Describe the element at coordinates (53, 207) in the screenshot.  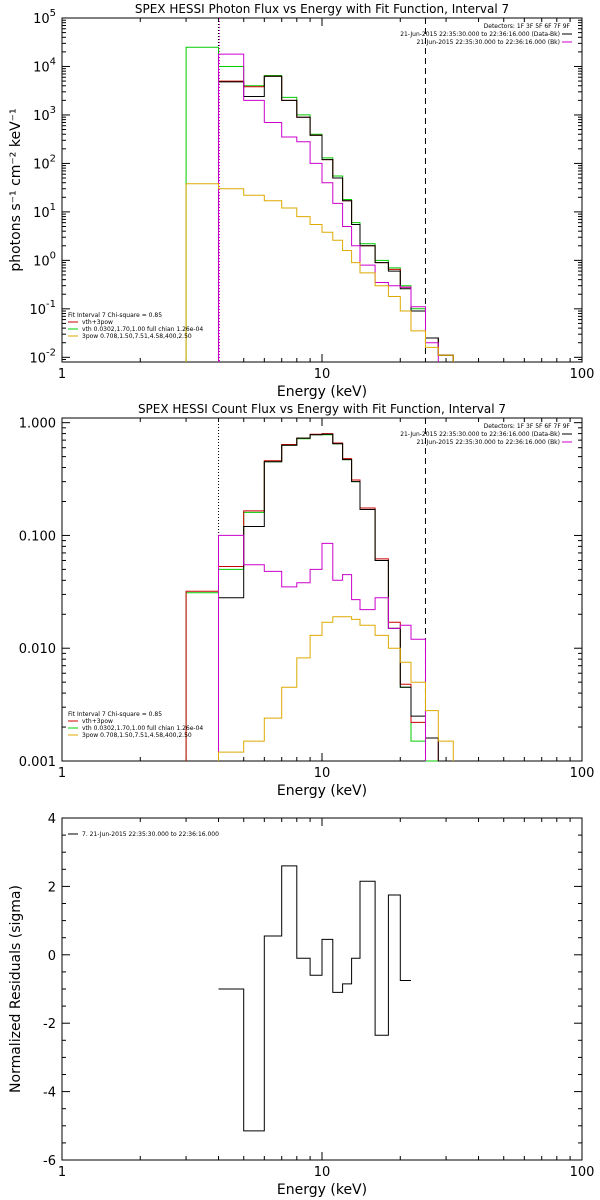
I see `y-tick-exponent: 1` at that location.